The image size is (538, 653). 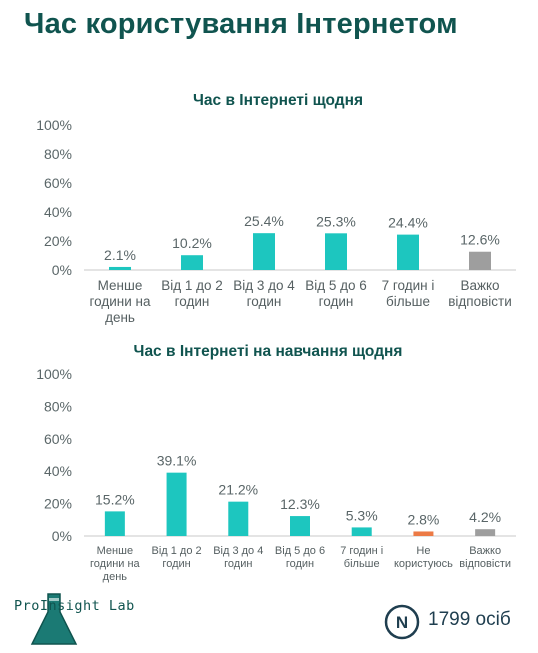 I want to click on proinsight-logo: ProInsight Lab, so click(x=99, y=620).